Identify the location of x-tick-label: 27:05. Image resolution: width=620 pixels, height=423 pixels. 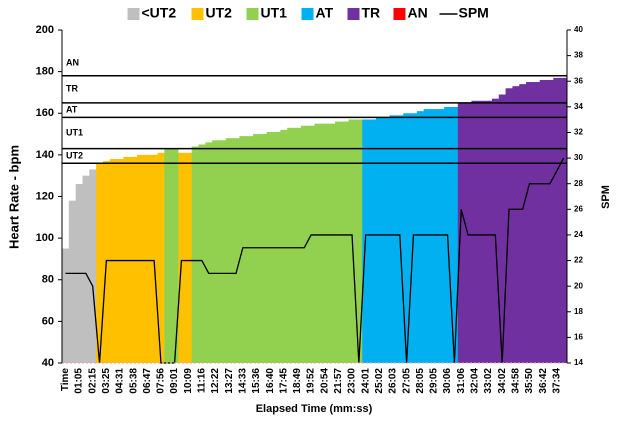
(406, 381).